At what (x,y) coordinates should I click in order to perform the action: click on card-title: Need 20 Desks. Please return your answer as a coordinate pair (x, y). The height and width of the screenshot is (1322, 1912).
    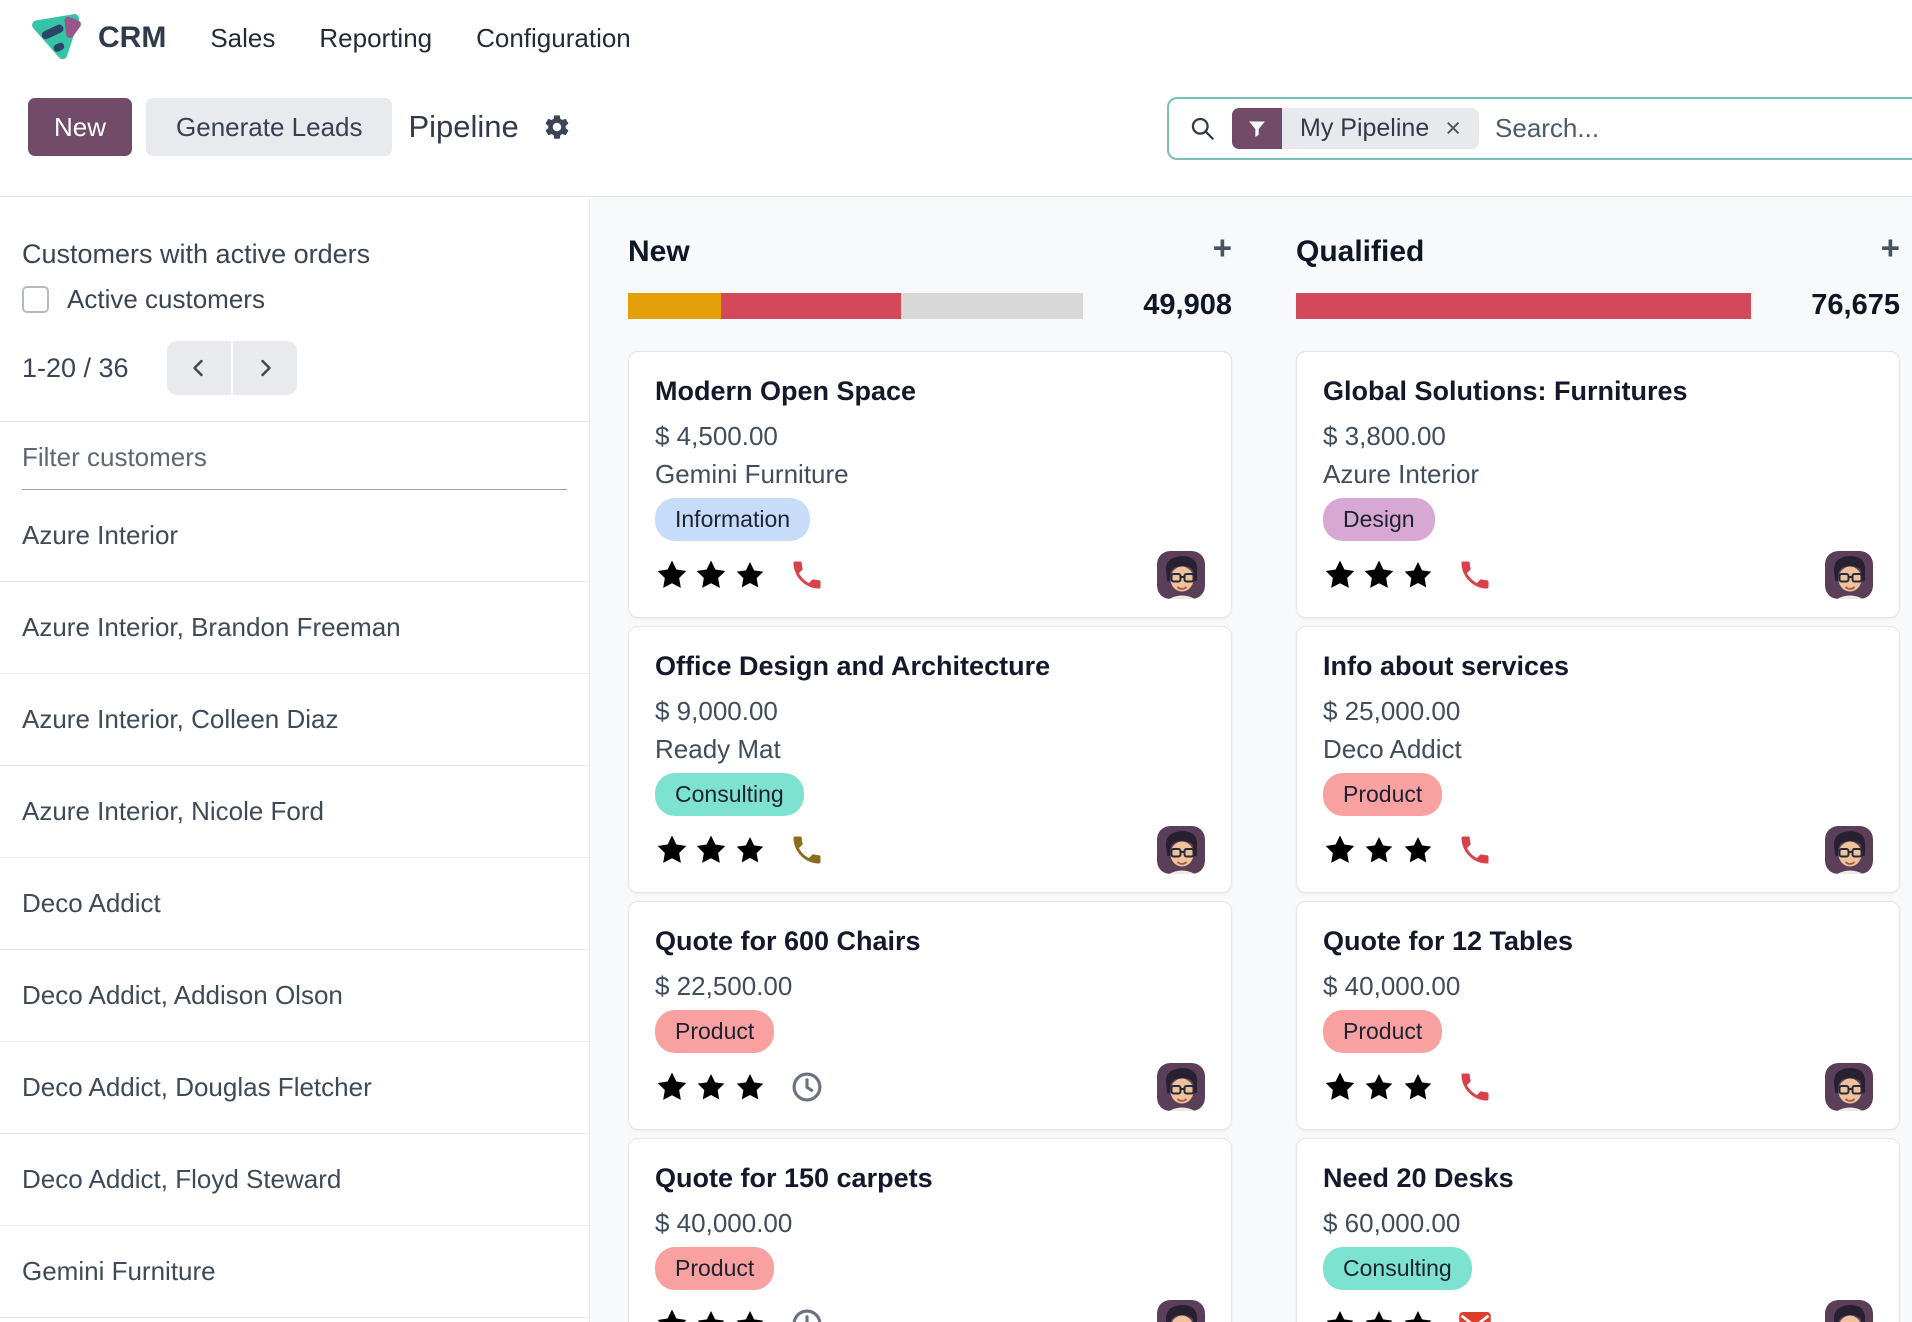
    Looking at the image, I should click on (1418, 1178).